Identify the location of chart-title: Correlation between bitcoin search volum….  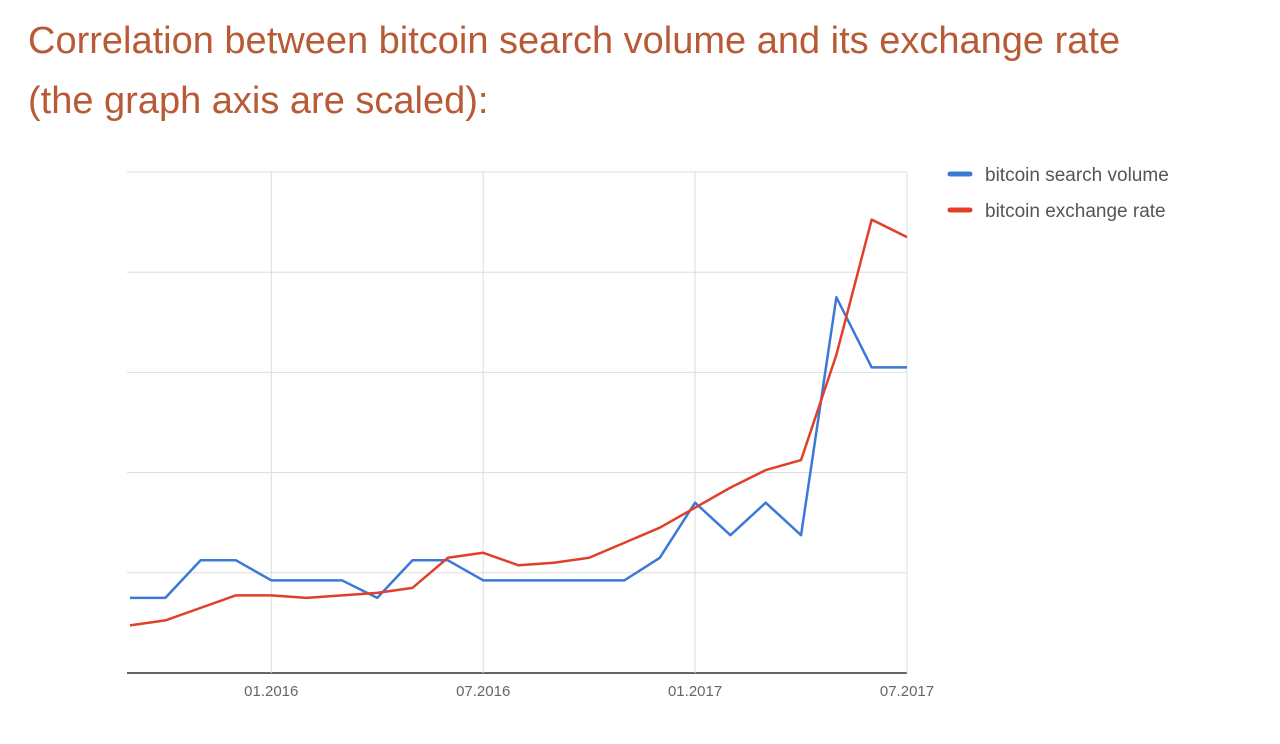
(574, 41).